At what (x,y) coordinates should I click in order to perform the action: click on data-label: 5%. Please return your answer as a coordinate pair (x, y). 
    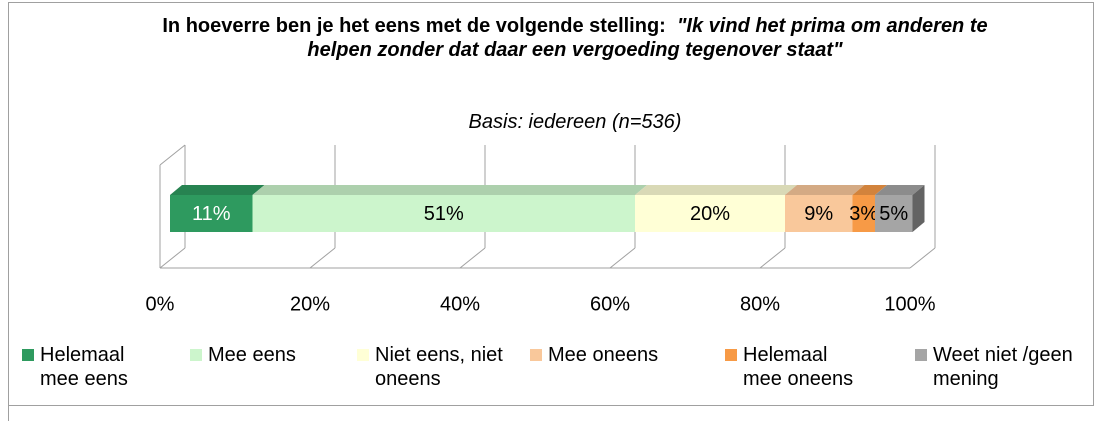
    Looking at the image, I should click on (893, 214).